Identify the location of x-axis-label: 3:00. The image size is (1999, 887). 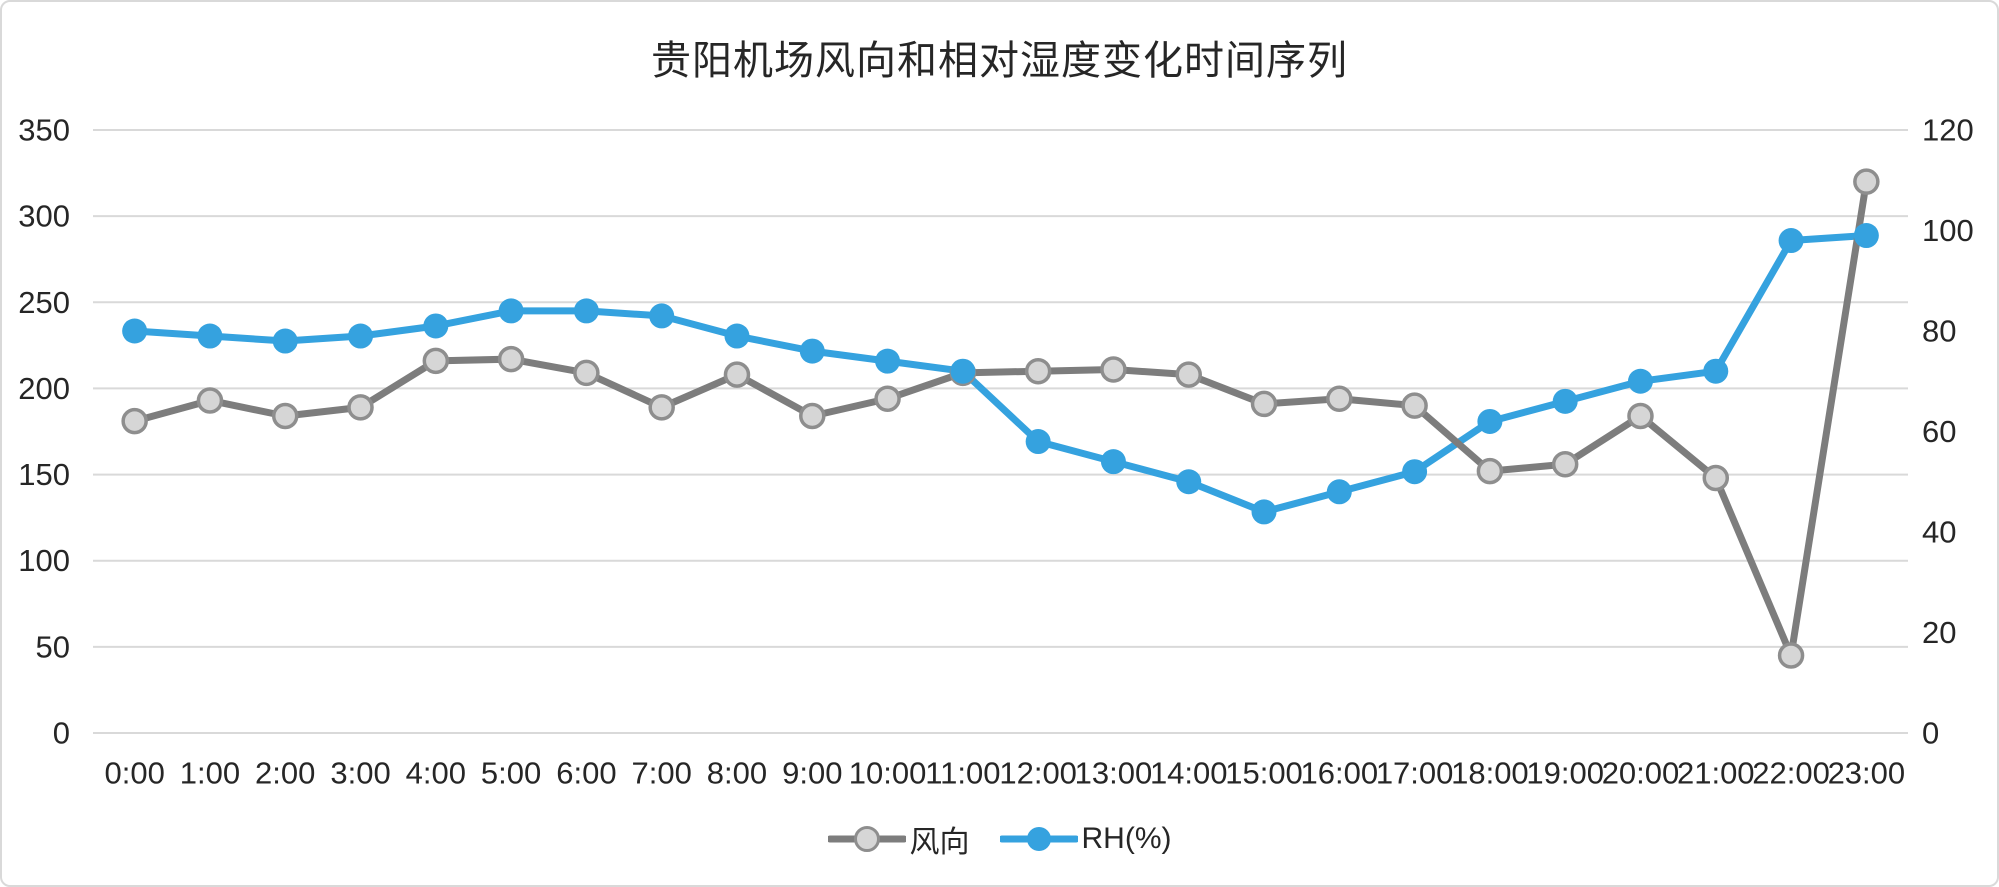
(360, 773).